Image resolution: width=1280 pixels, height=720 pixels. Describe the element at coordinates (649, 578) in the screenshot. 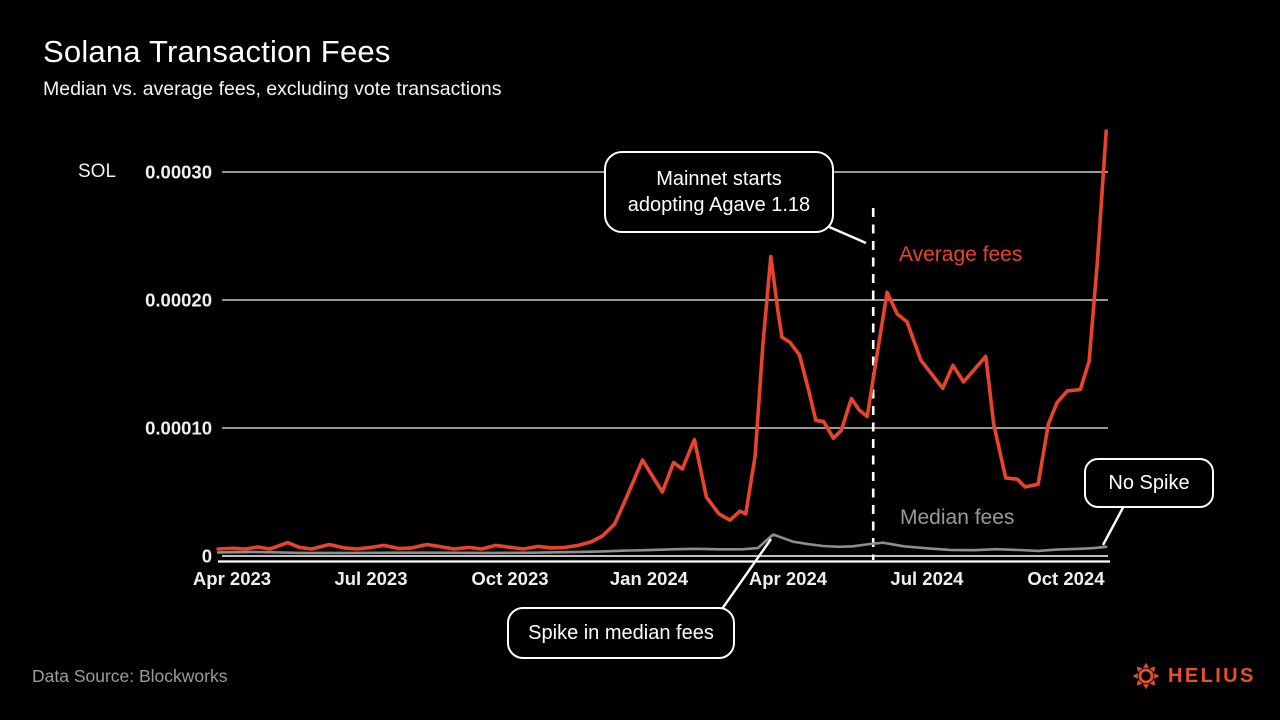

I see `x-tick-label: Jan 2024` at that location.